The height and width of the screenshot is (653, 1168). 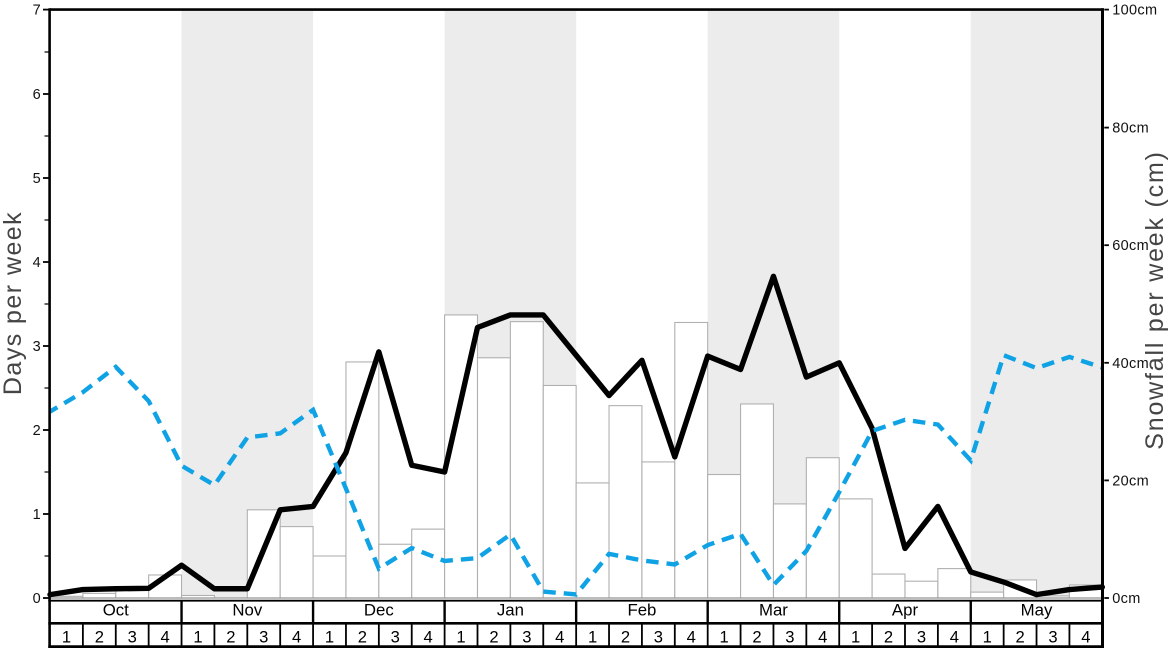 What do you see at coordinates (1130, 246) in the screenshot?
I see `svg-text: 60cm` at bounding box center [1130, 246].